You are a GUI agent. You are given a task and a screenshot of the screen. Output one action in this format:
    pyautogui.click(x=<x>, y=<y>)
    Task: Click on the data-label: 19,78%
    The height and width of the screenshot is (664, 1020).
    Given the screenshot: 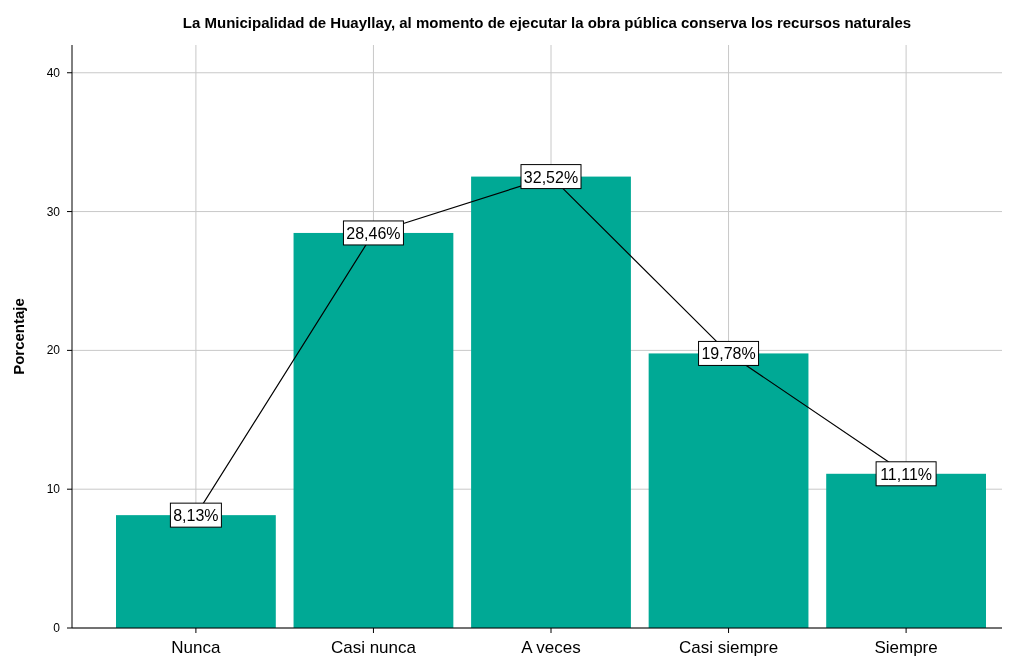 What is the action you would take?
    pyautogui.click(x=728, y=354)
    